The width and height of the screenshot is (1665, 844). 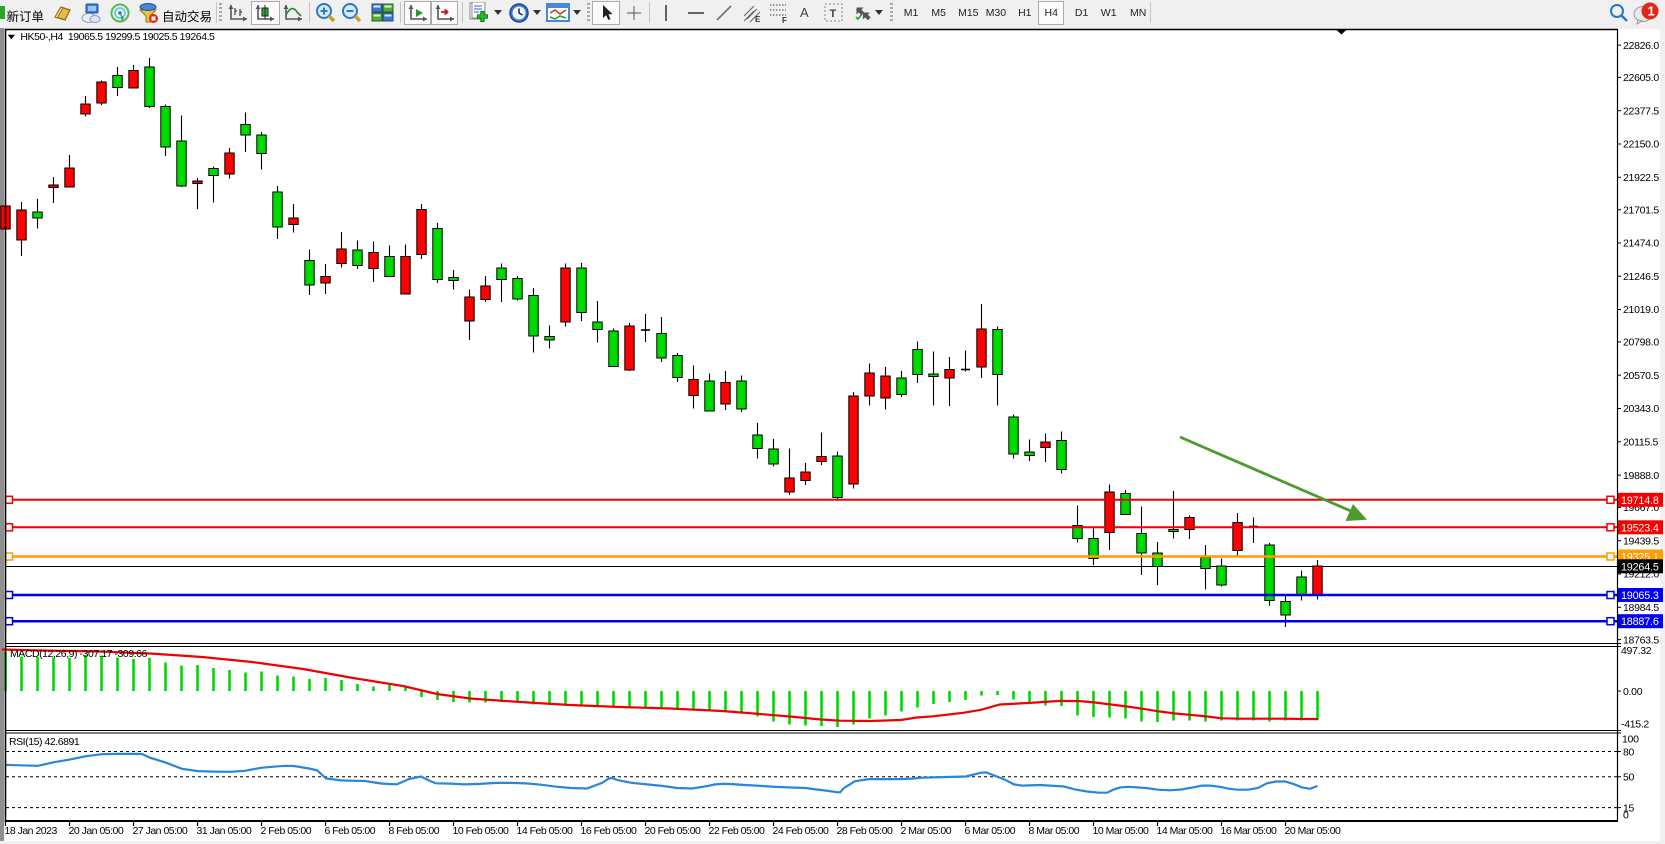 What do you see at coordinates (609, 831) in the screenshot?
I see `svg-text: 16 Feb 05:00` at bounding box center [609, 831].